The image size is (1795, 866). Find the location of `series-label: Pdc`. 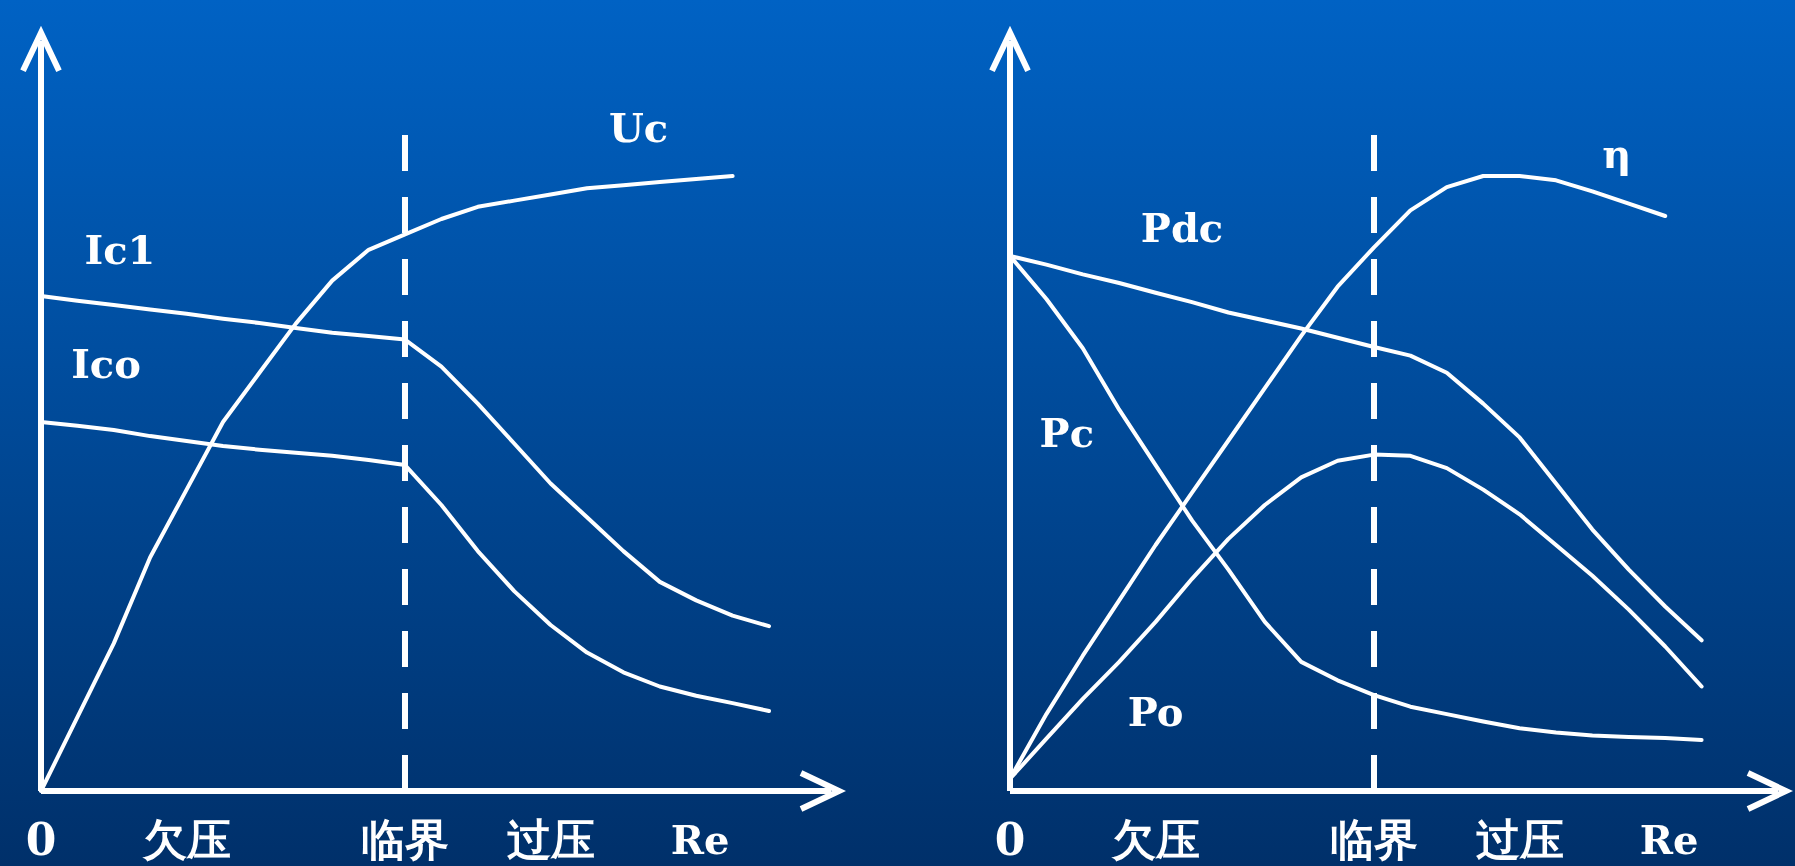

series-label: Pdc is located at coordinates (1182, 227).